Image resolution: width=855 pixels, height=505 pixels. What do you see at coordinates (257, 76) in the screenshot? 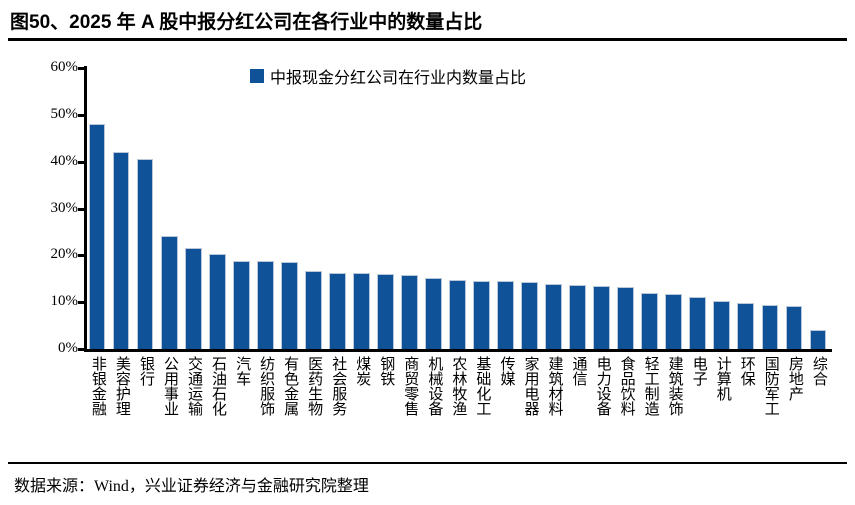
I see `legend-swatch-icon` at bounding box center [257, 76].